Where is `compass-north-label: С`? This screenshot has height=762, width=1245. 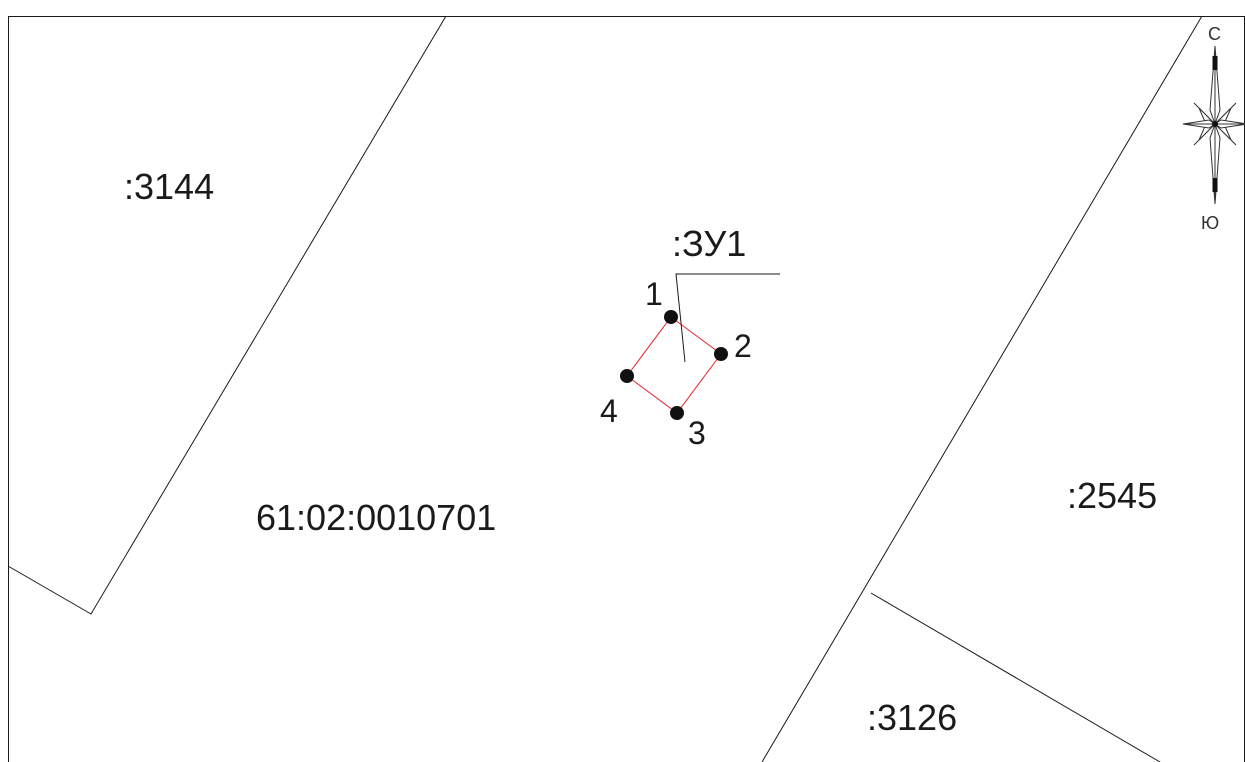 compass-north-label: С is located at coordinates (1214, 34).